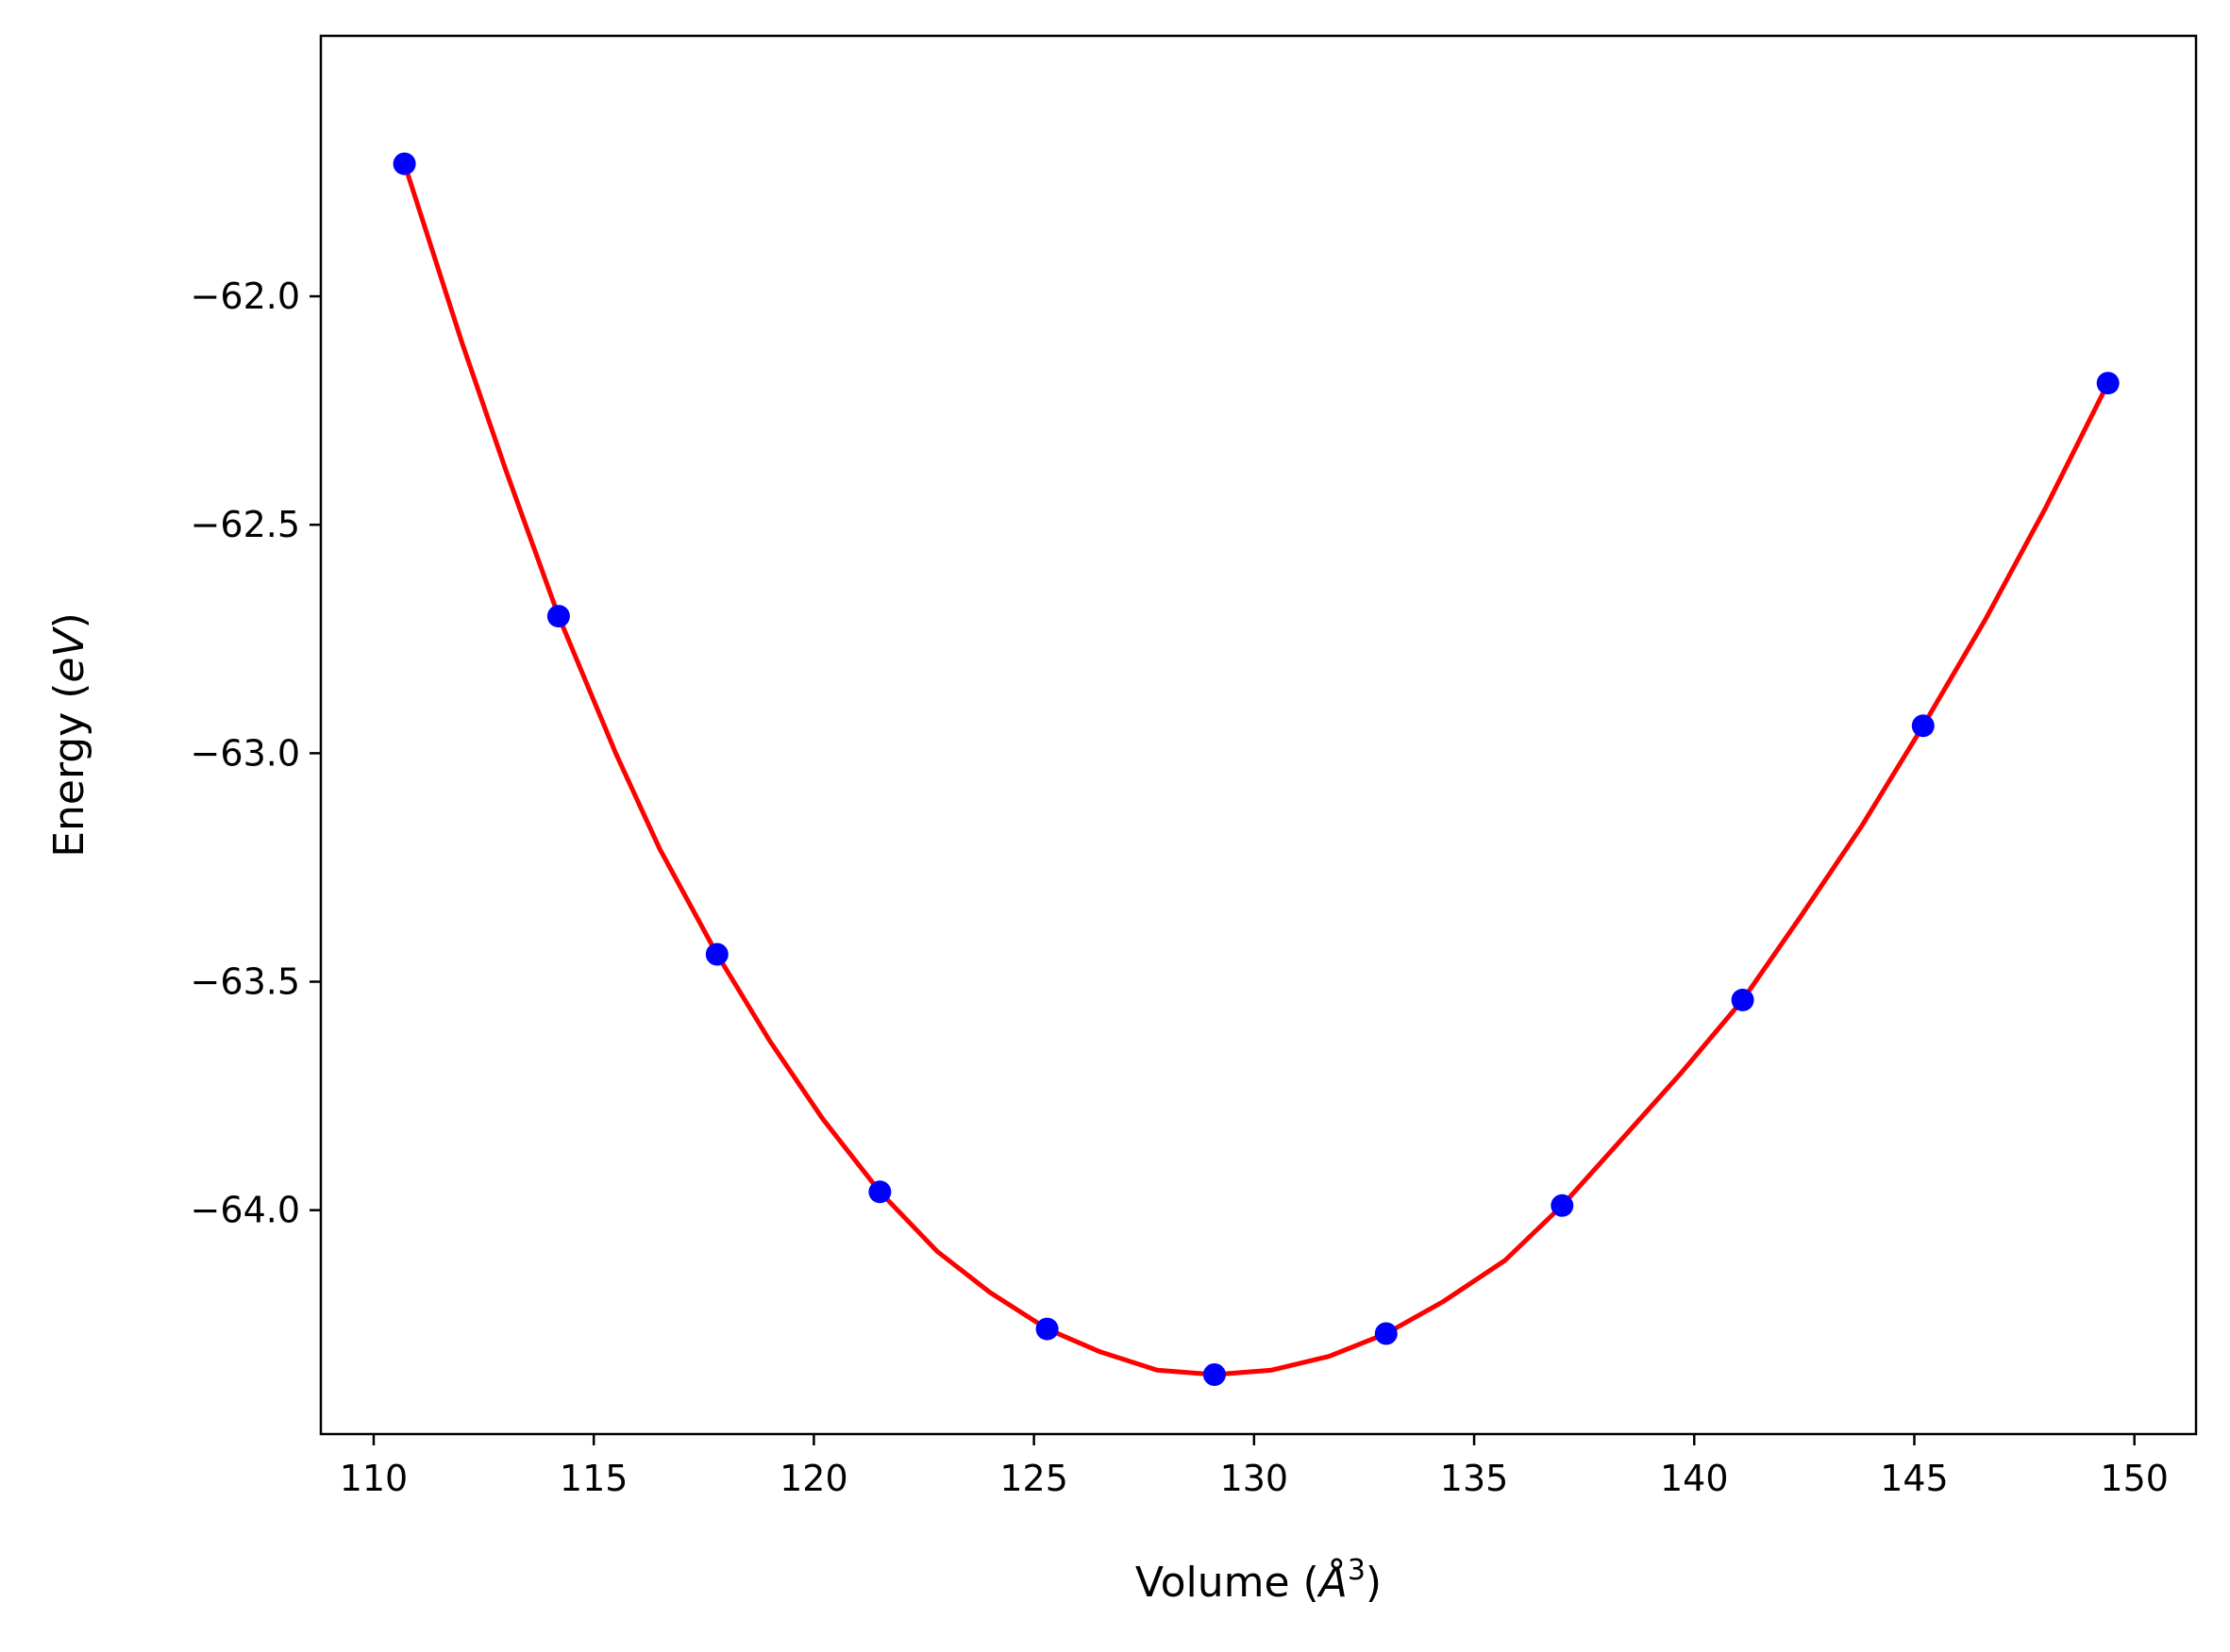 The height and width of the screenshot is (1652, 2230). I want to click on x-tick-label: 135, so click(1474, 1478).